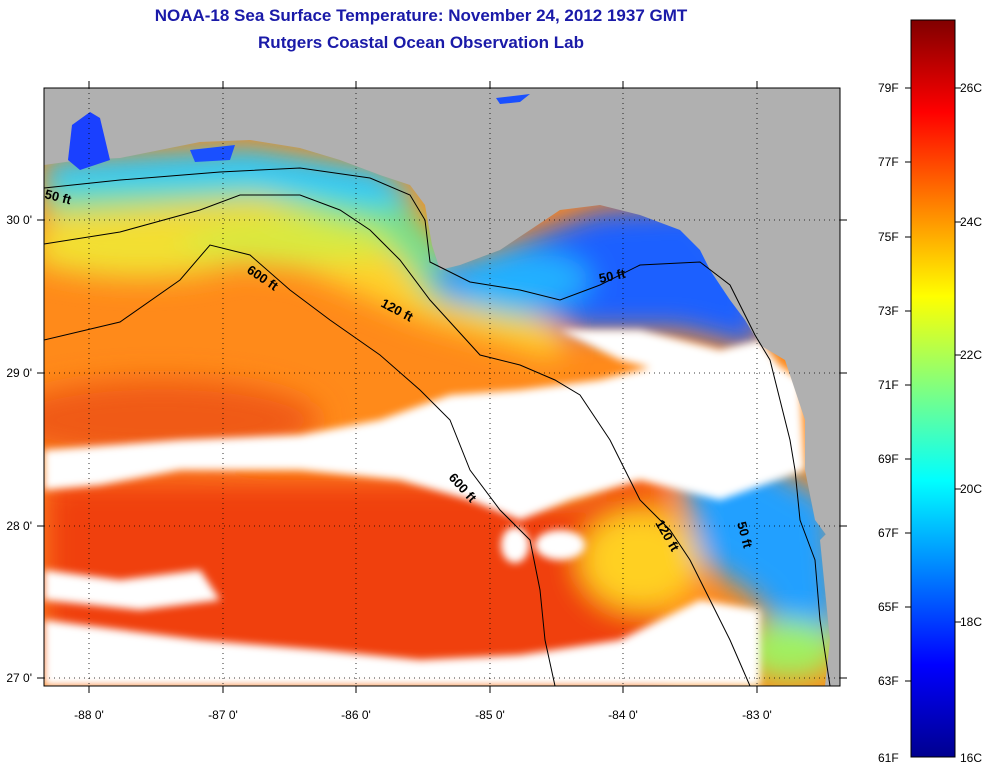  I want to click on colorbar-f-label: 79F, so click(888, 88).